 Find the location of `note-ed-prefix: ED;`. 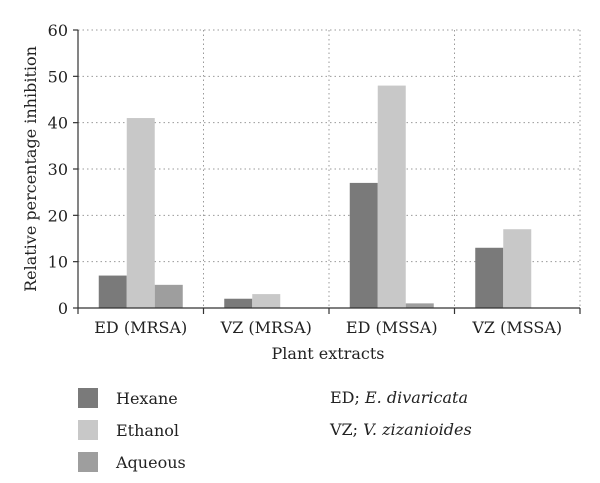

note-ed-prefix: ED; is located at coordinates (347, 397).